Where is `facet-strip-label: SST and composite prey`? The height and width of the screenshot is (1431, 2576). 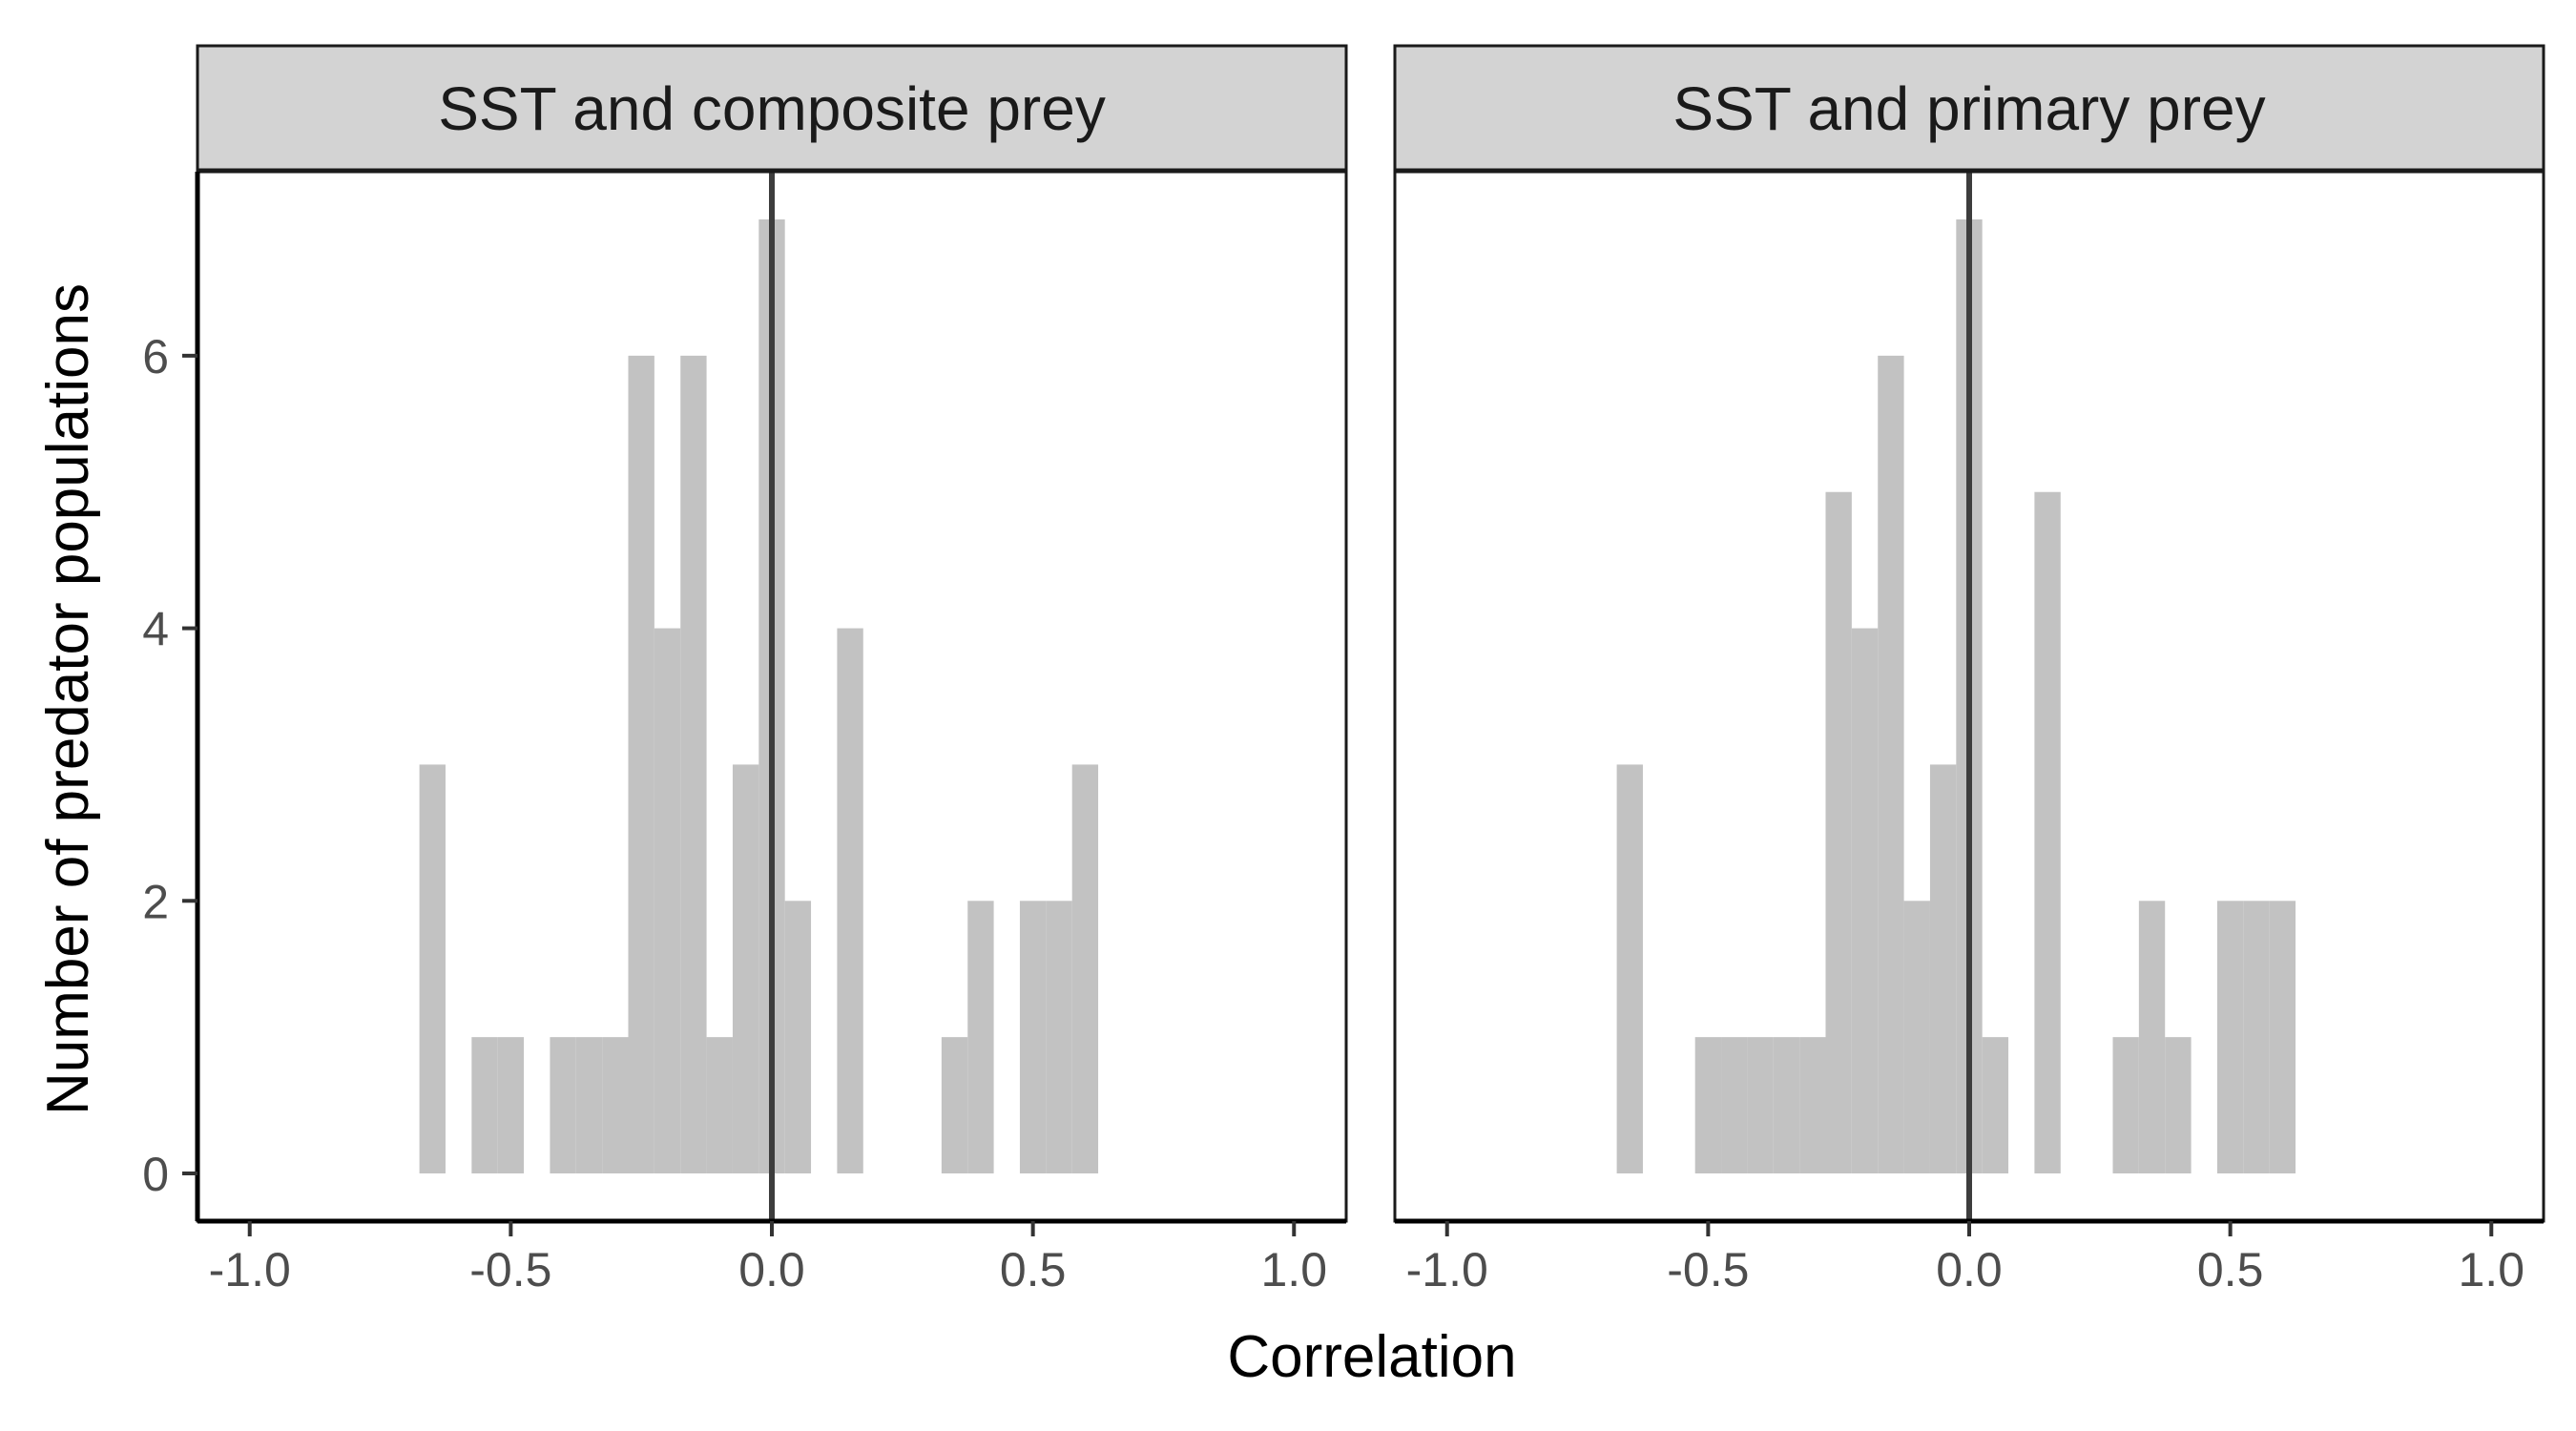 facet-strip-label: SST and composite prey is located at coordinates (772, 108).